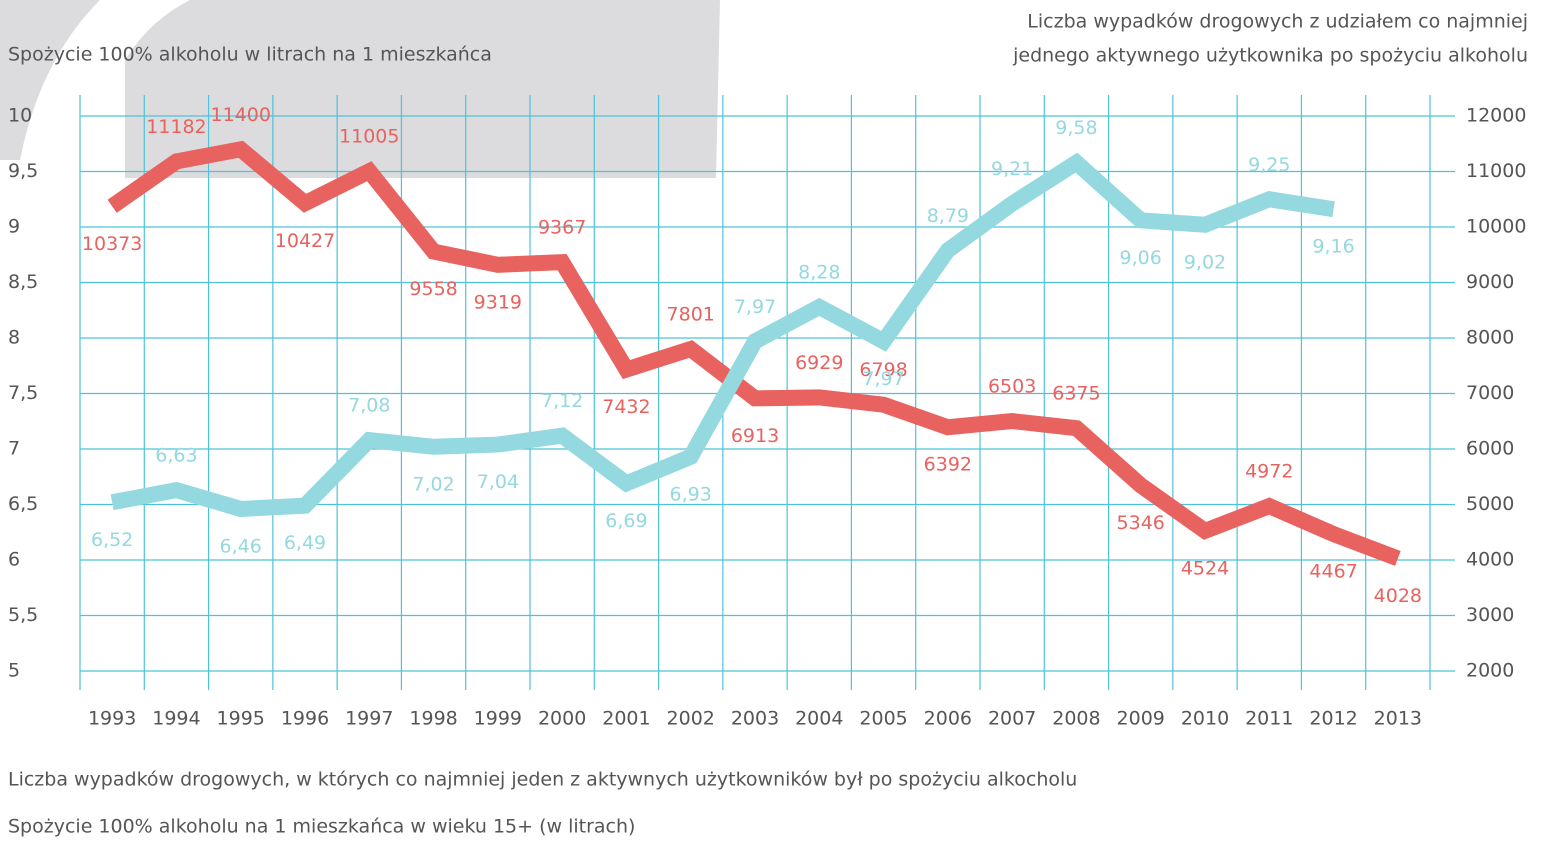  I want to click on y2-tick-label: 2000, so click(1490, 671).